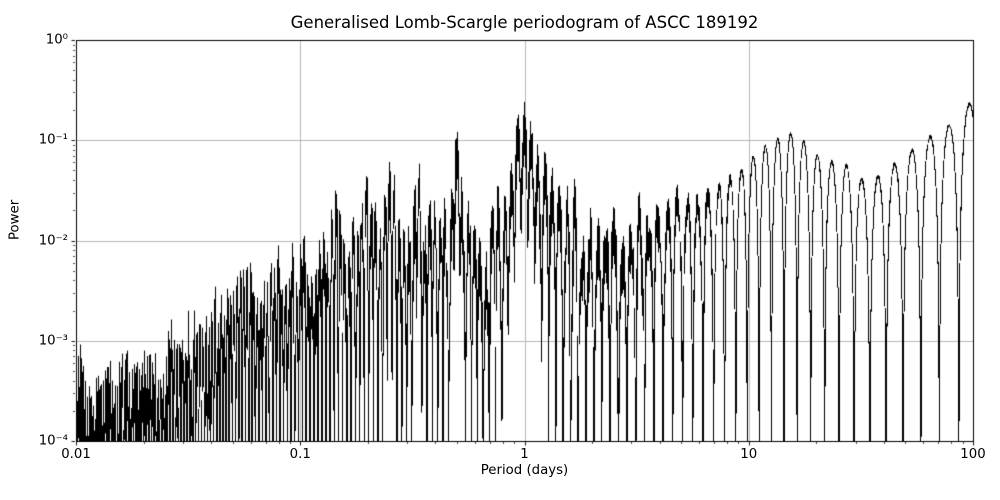 Image resolution: width=1000 pixels, height=500 pixels. Describe the element at coordinates (973, 454) in the screenshot. I see `x-tick-label: 100` at that location.